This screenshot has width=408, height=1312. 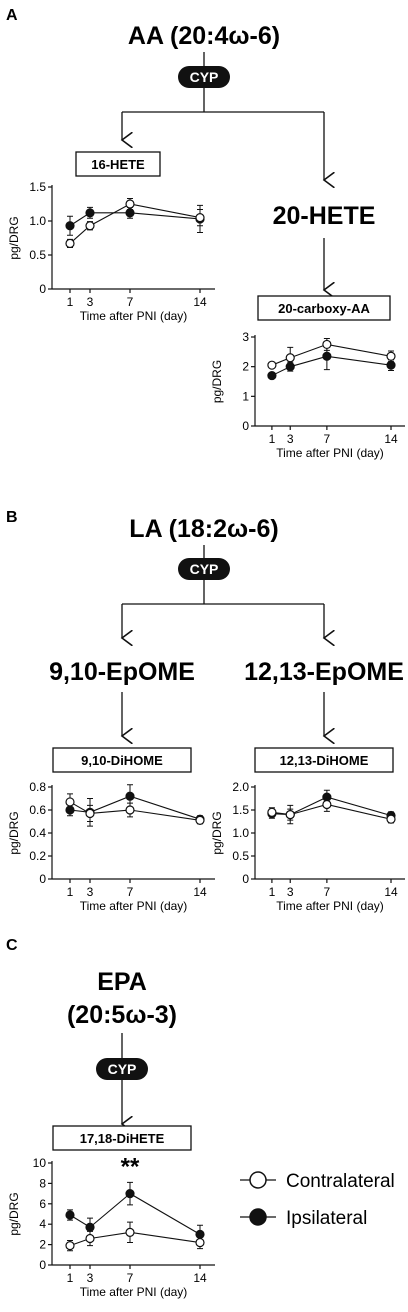 What do you see at coordinates (130, 1166) in the screenshot?
I see `significance-marker: **` at bounding box center [130, 1166].